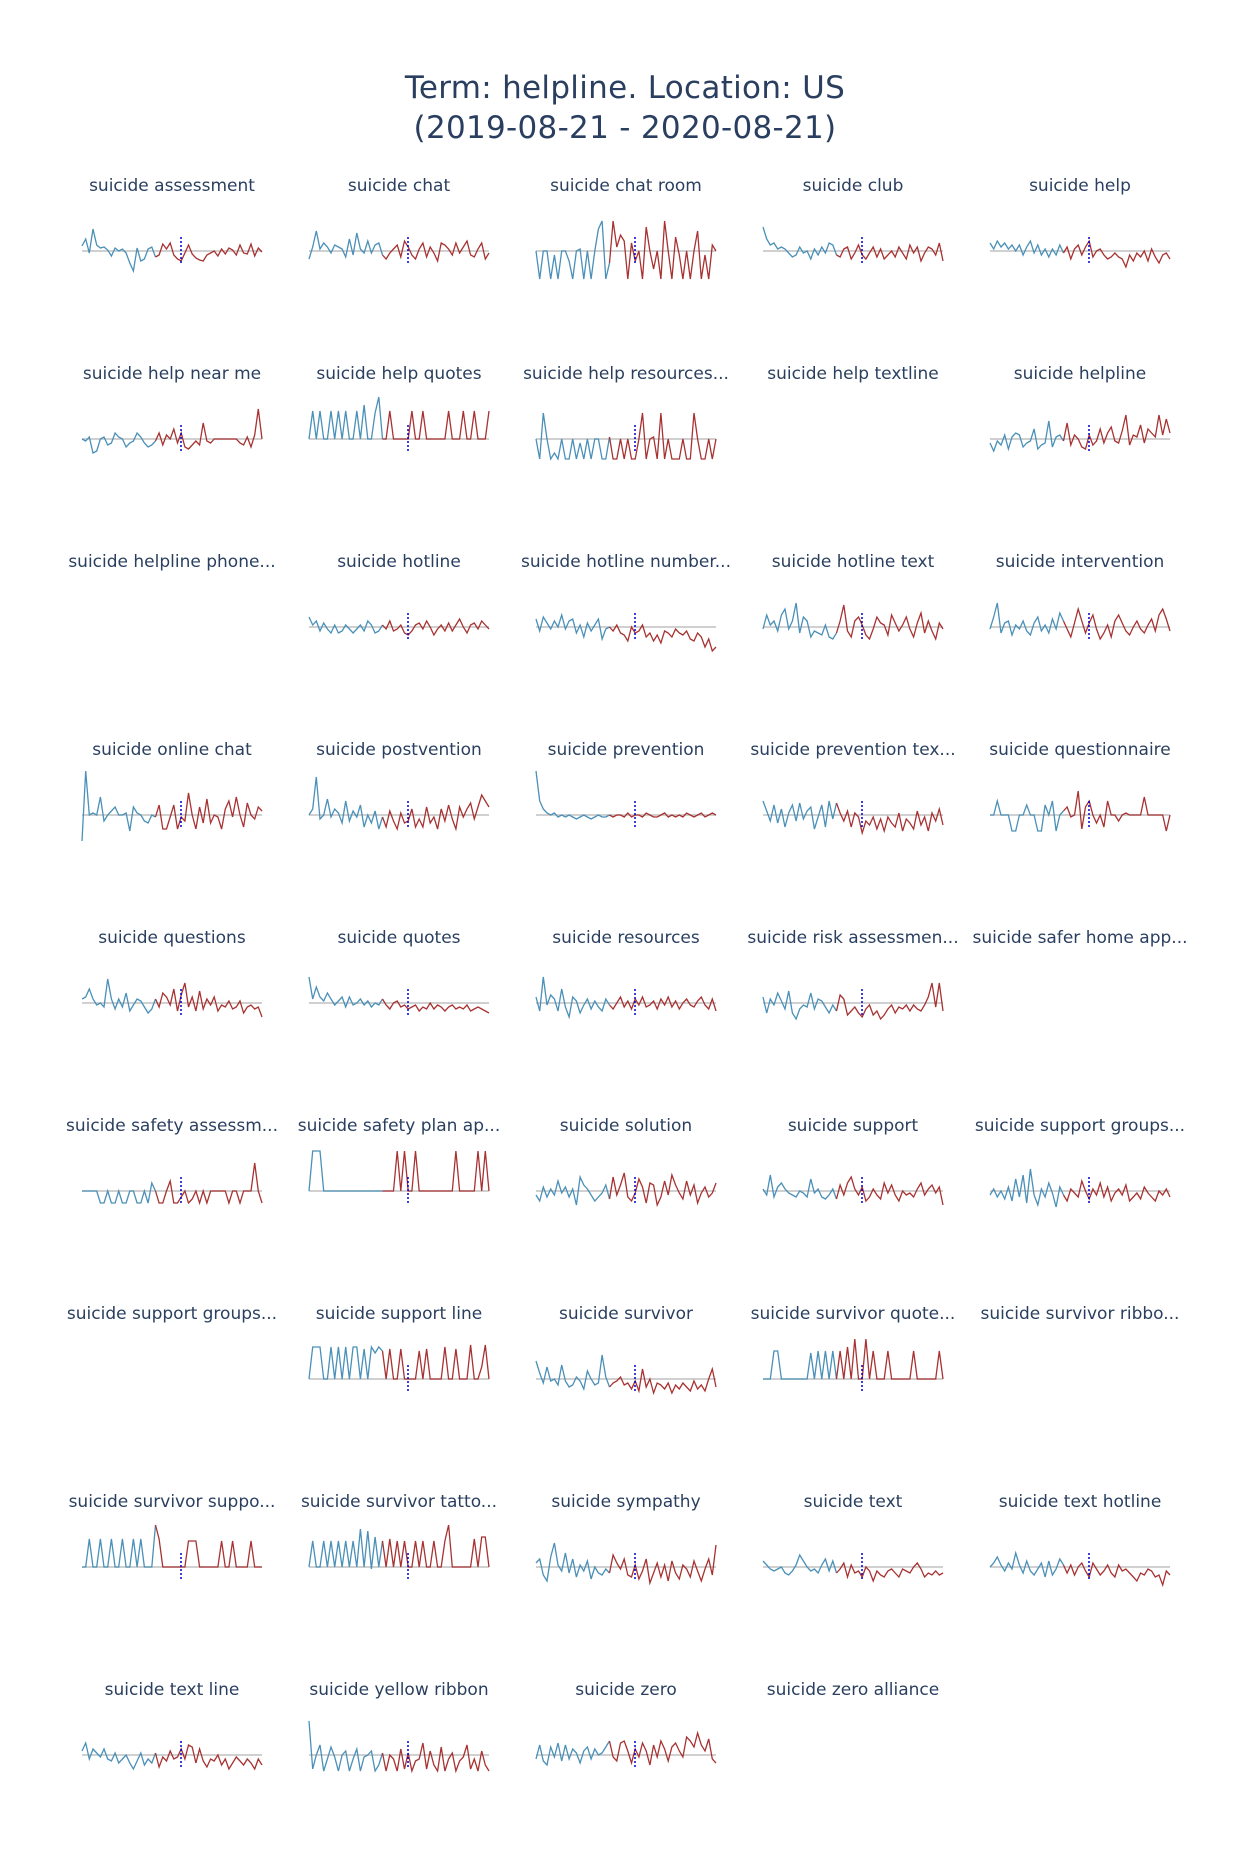 The width and height of the screenshot is (1250, 1875). I want to click on chart-panel: suicide text, so click(853, 1567).